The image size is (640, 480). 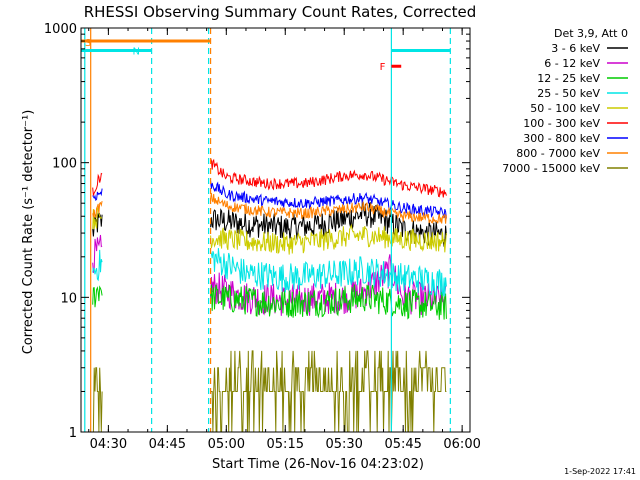 What do you see at coordinates (383, 67) in the screenshot?
I see `annotation-label-3: F` at bounding box center [383, 67].